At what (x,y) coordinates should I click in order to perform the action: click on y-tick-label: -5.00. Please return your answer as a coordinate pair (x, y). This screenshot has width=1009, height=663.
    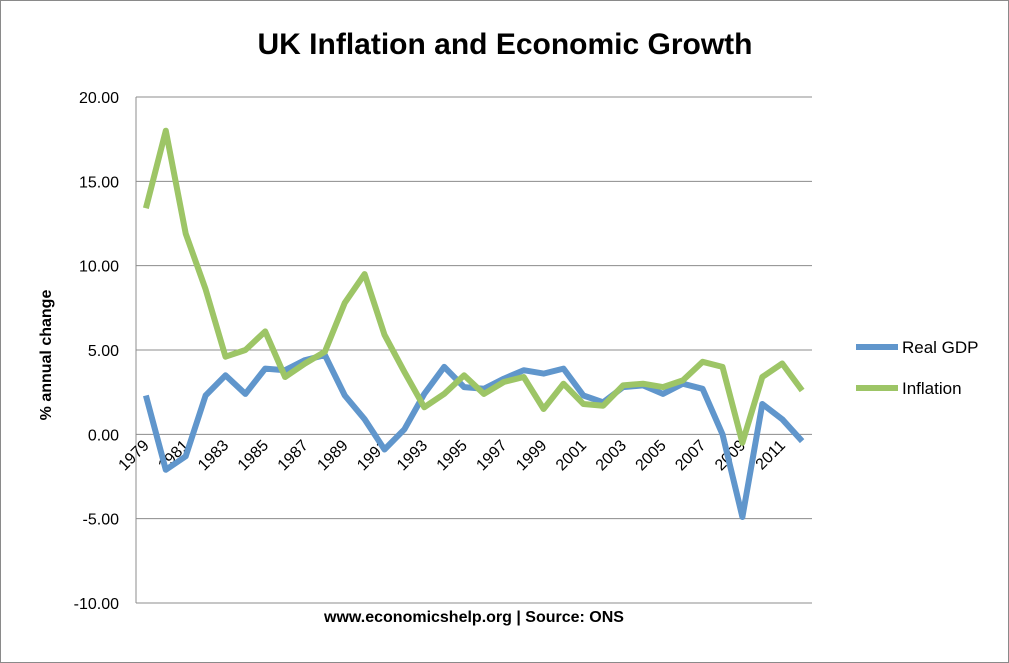
    Looking at the image, I should click on (101, 520).